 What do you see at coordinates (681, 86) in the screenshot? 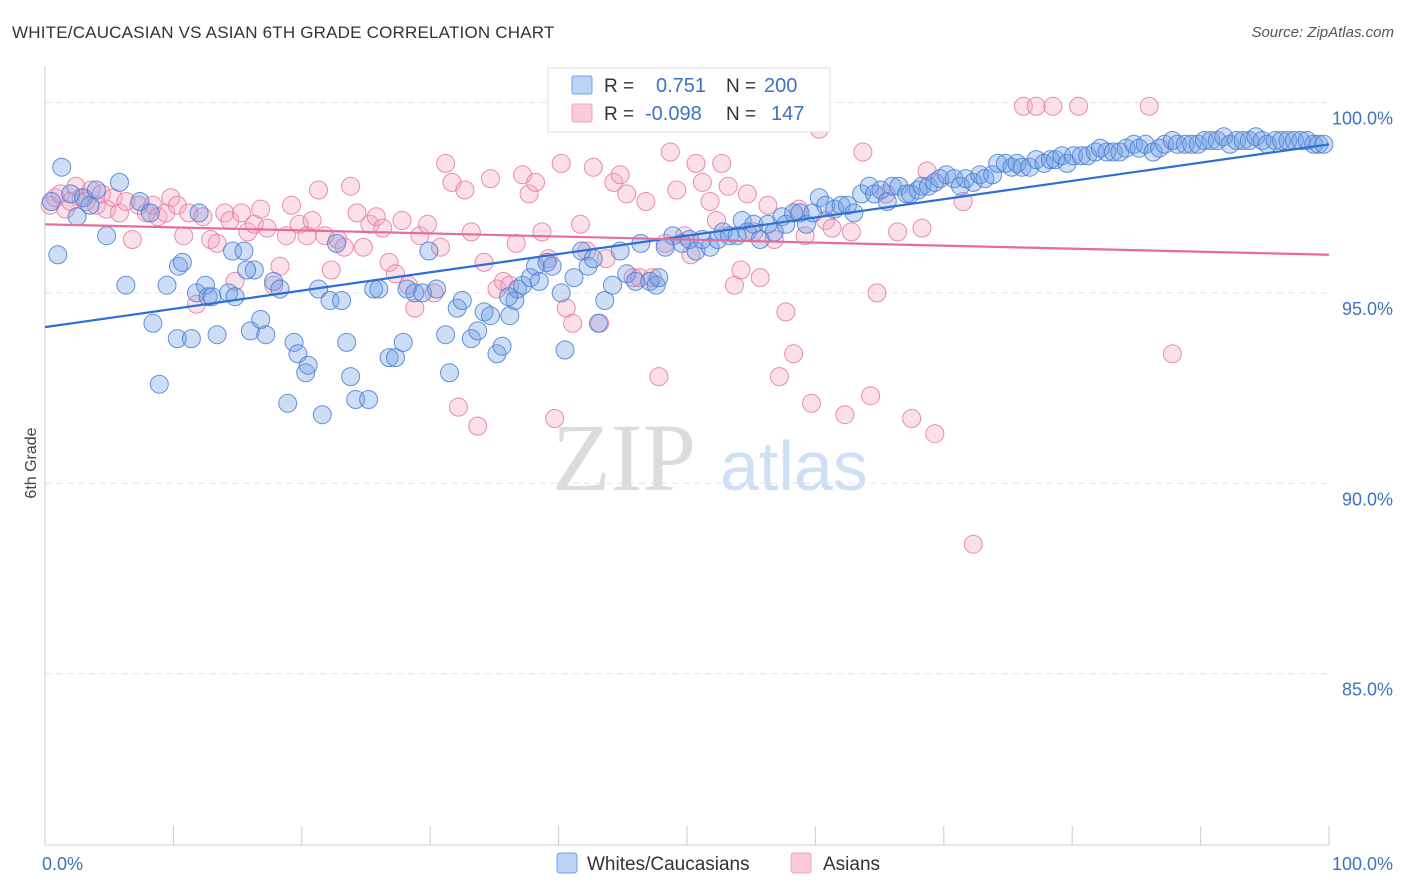
I see `stats-r-value-blue: 0.751` at bounding box center [681, 86].